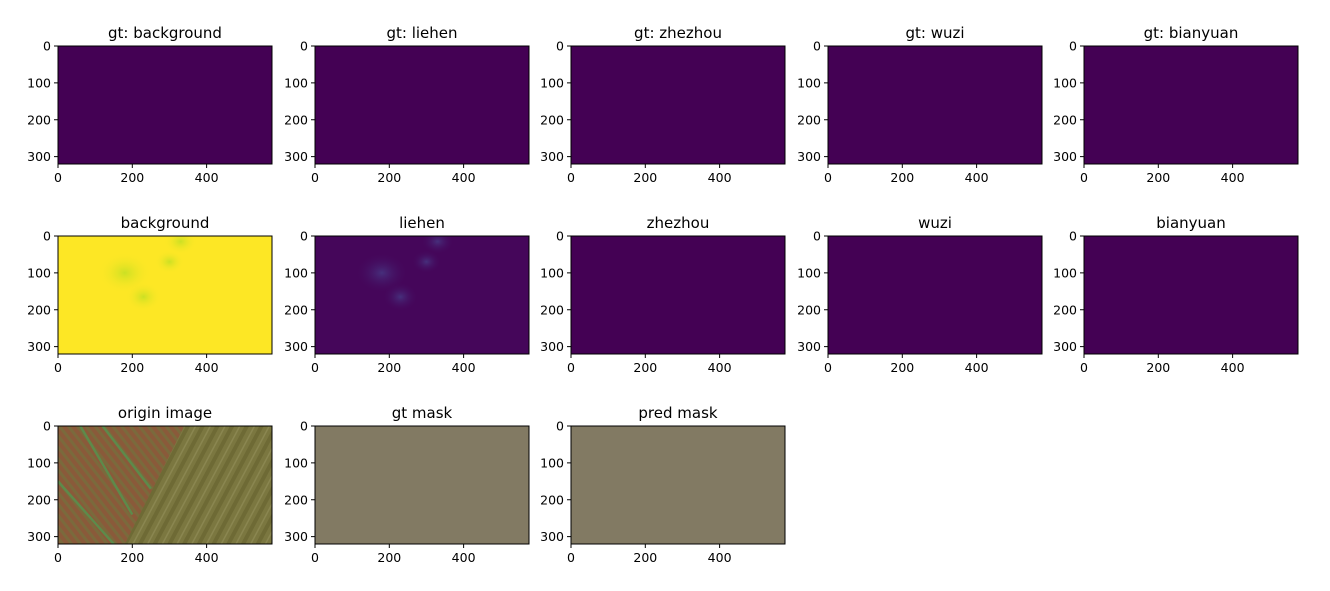 The width and height of the screenshot is (1330, 591). I want to click on heatmap-image-gt-wuzi, so click(935, 105).